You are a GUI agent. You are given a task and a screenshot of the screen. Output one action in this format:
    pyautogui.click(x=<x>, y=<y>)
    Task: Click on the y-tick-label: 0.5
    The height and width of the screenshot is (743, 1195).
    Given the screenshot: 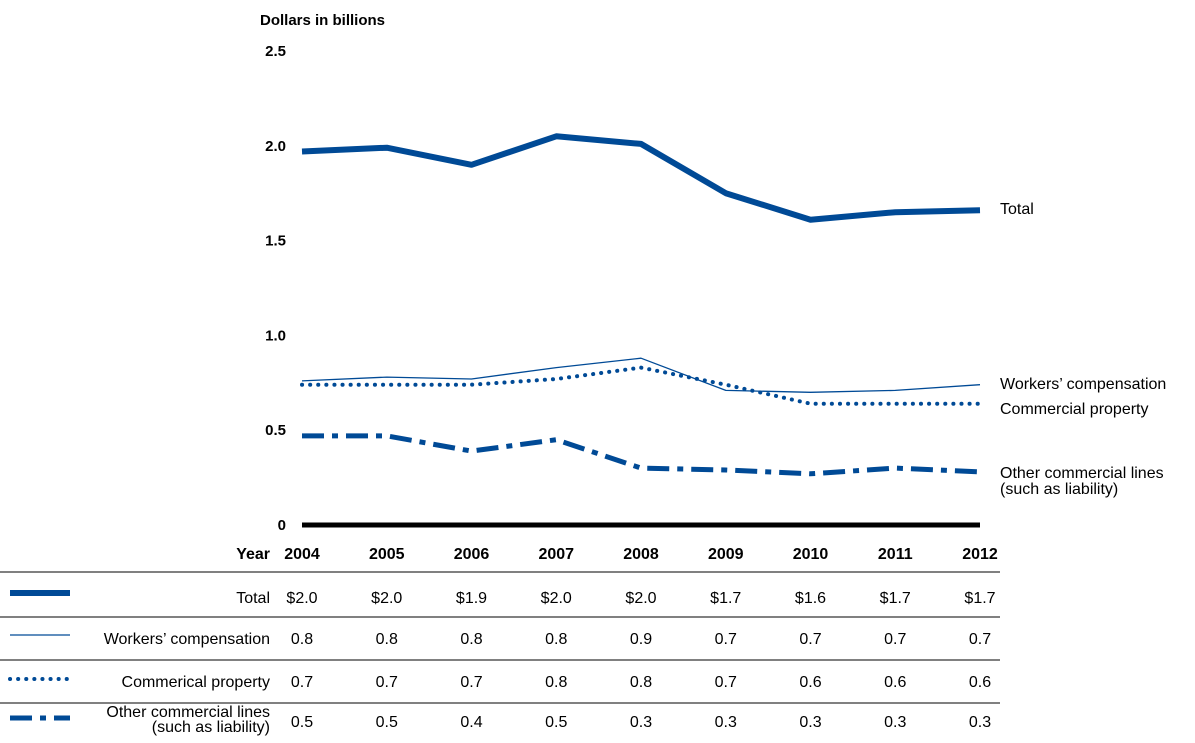 What is the action you would take?
    pyautogui.click(x=275, y=430)
    